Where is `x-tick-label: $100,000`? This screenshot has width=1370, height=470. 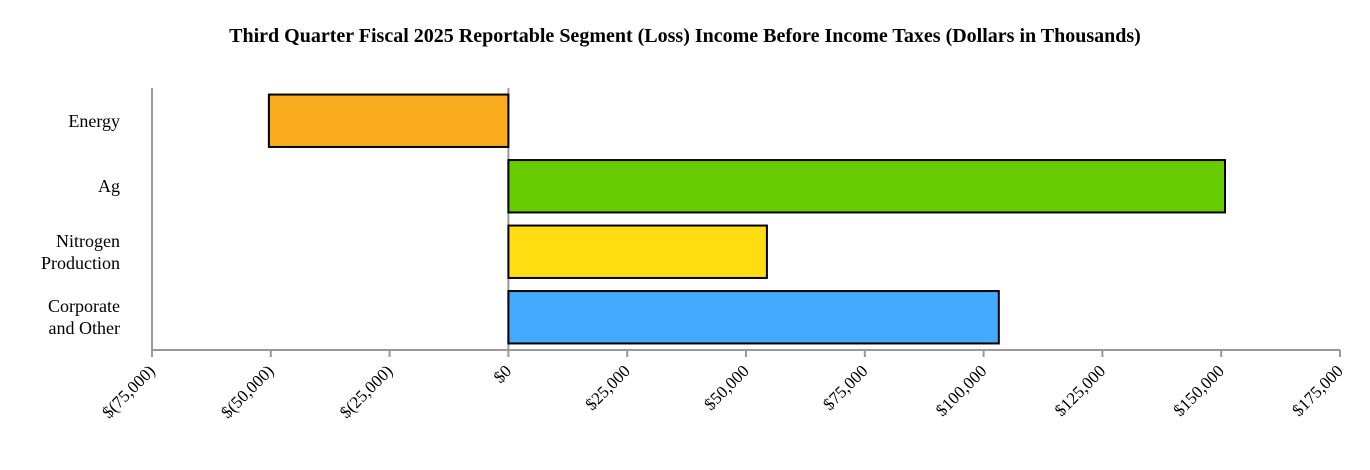 x-tick-label: $100,000 is located at coordinates (961, 390).